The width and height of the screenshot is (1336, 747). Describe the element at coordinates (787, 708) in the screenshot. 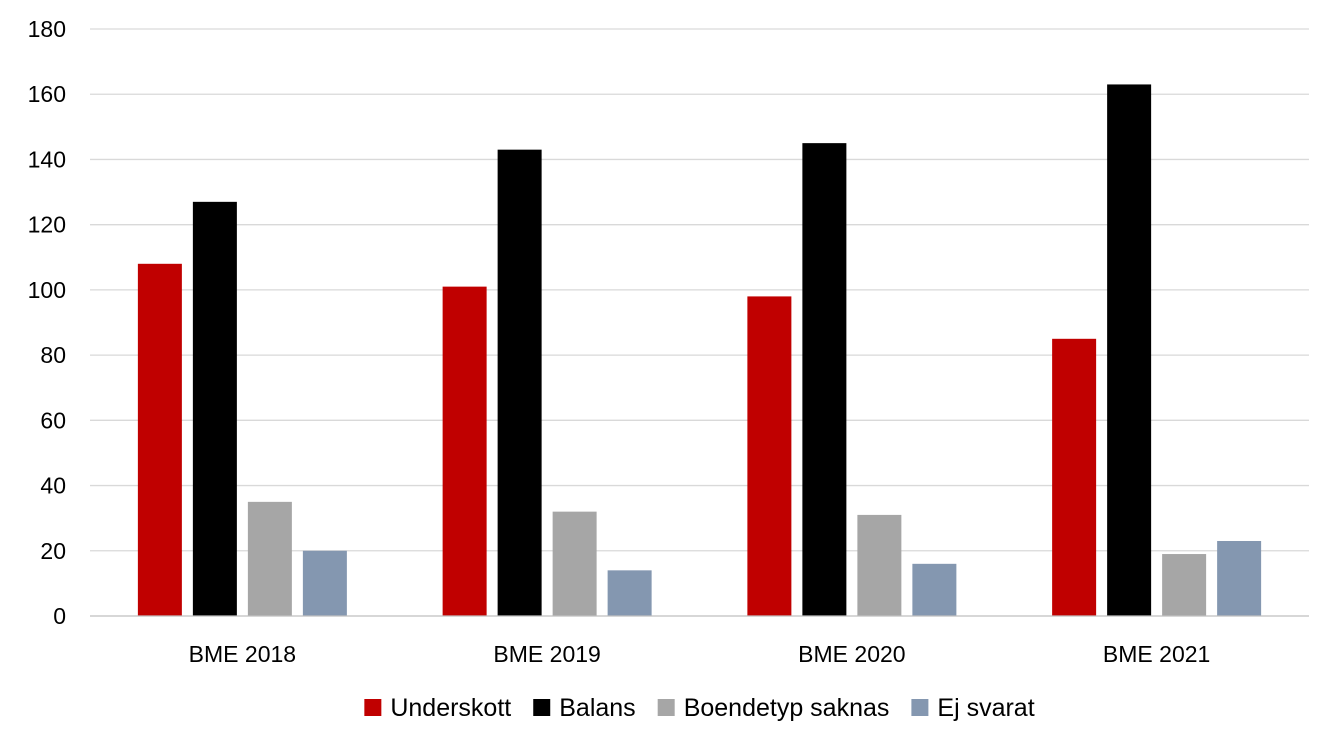

I see `legend-label: Boendetyp saknas` at that location.